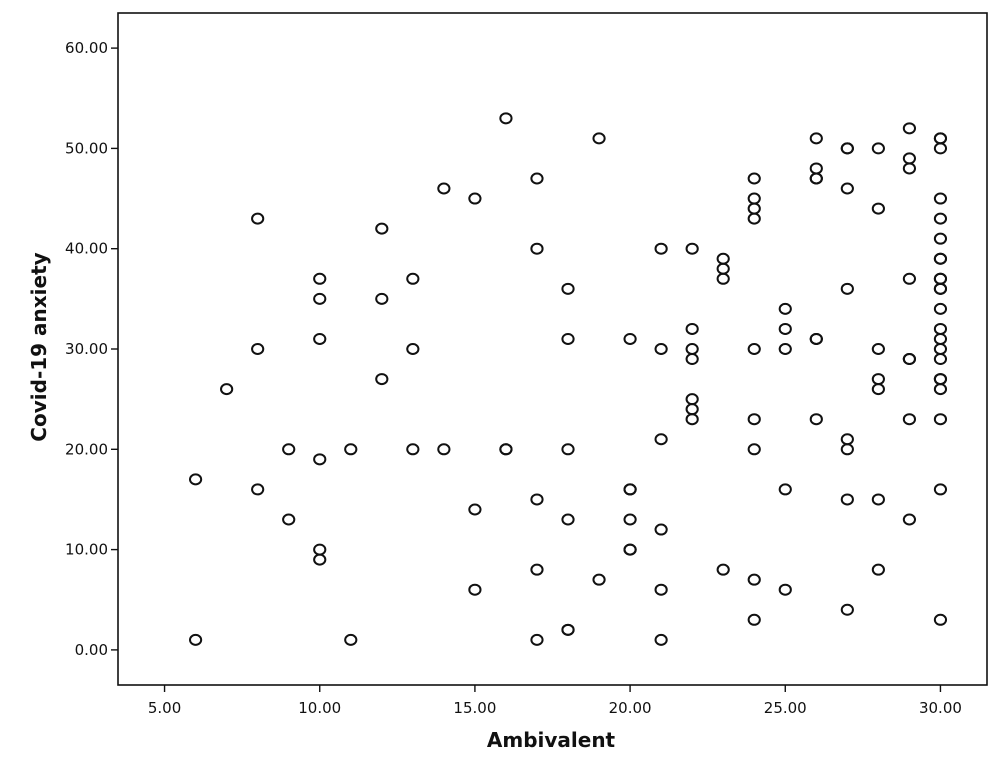  What do you see at coordinates (91, 349) in the screenshot?
I see `y-axis: 0.00 10.00 20.00 30.00 40.00 50.00 60.00` at bounding box center [91, 349].